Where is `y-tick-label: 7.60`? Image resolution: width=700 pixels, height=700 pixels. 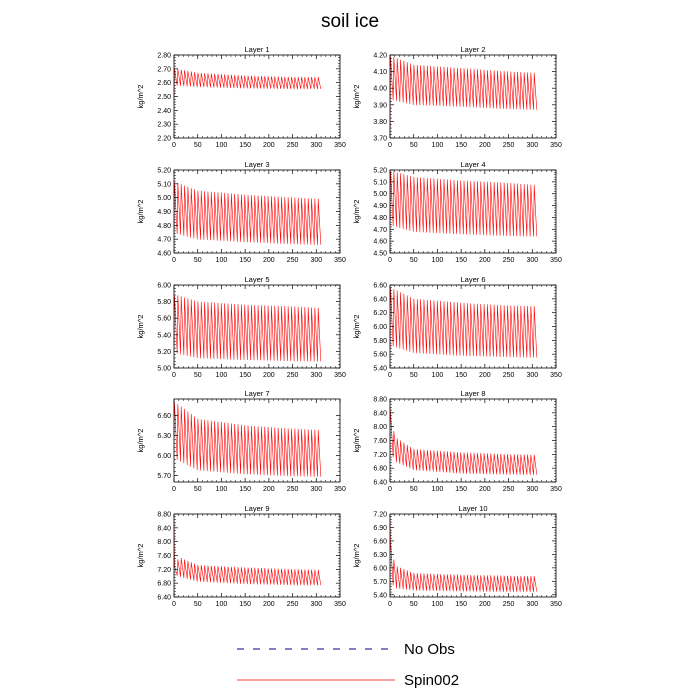
y-tick-label: 7.60 is located at coordinates (164, 556).